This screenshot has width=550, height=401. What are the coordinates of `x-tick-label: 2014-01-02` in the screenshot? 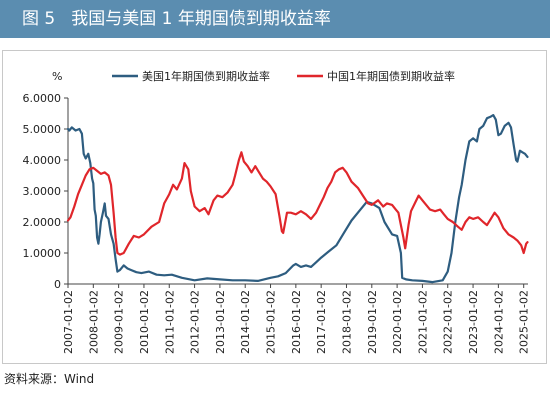 It's located at (245, 322).